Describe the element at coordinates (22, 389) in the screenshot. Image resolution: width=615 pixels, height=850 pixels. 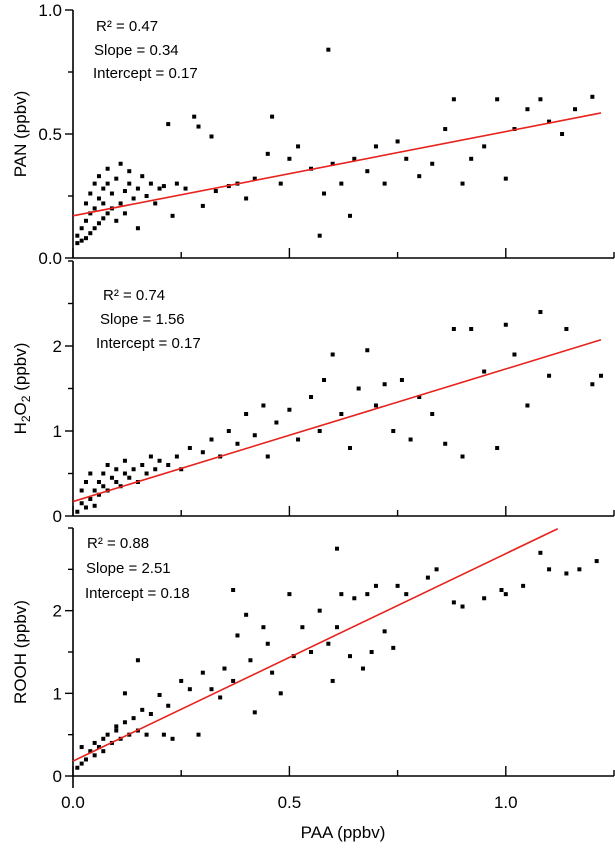
I see `y-axis-title: H2O2 (ppbv)` at that location.